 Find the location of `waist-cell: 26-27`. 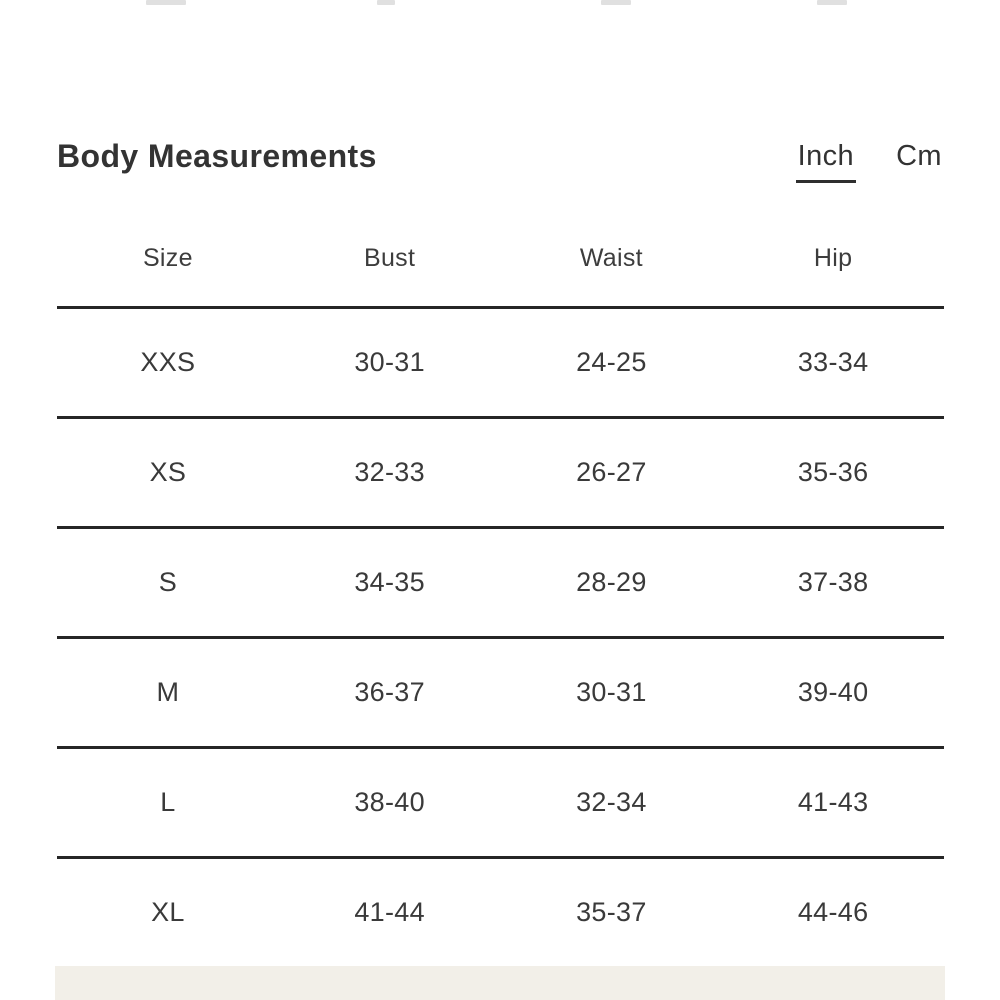

waist-cell: 26-27 is located at coordinates (611, 472).